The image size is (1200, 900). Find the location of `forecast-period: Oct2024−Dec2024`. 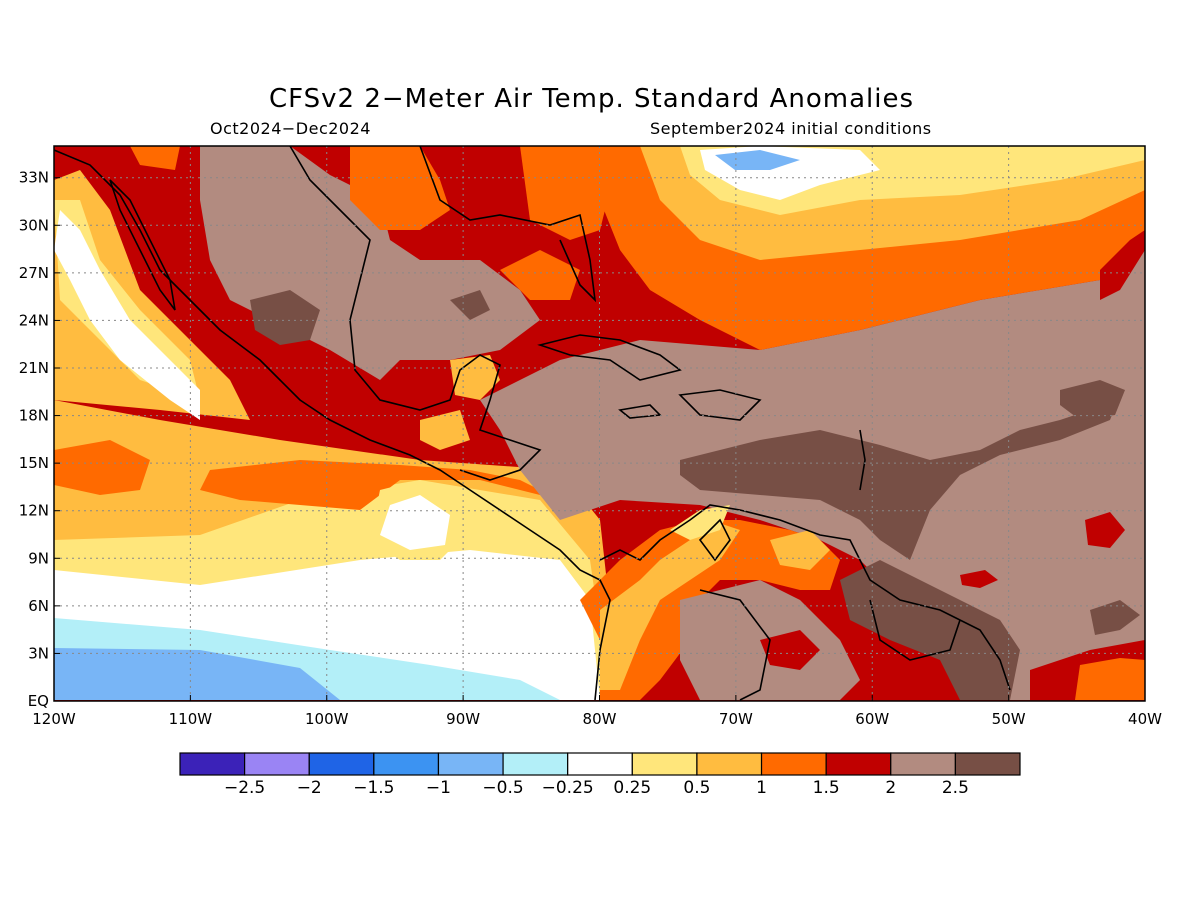

forecast-period: Oct2024−Dec2024 is located at coordinates (290, 128).